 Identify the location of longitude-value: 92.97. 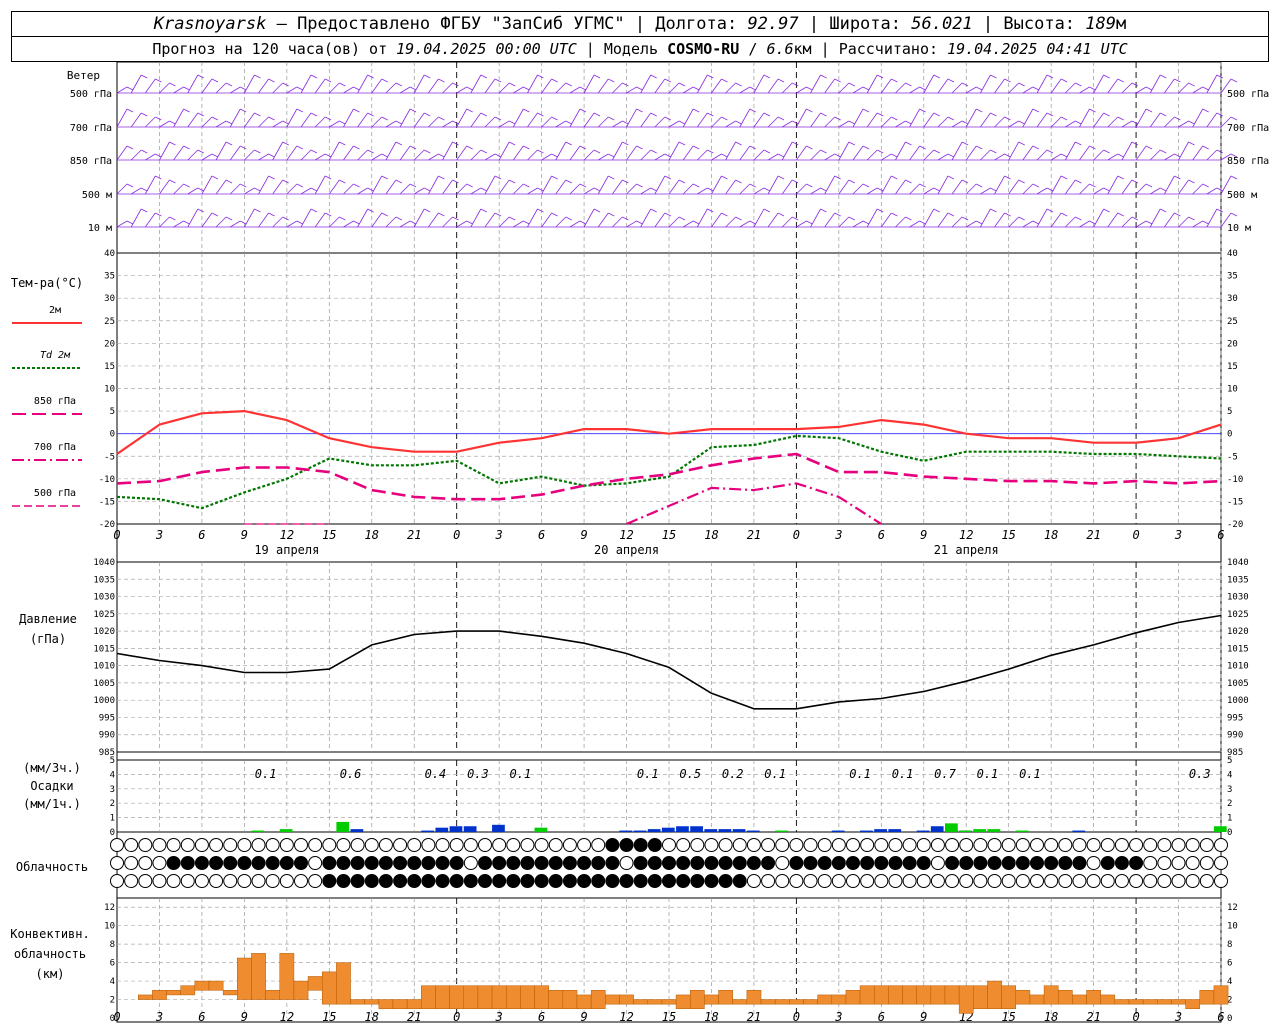
(773, 24).